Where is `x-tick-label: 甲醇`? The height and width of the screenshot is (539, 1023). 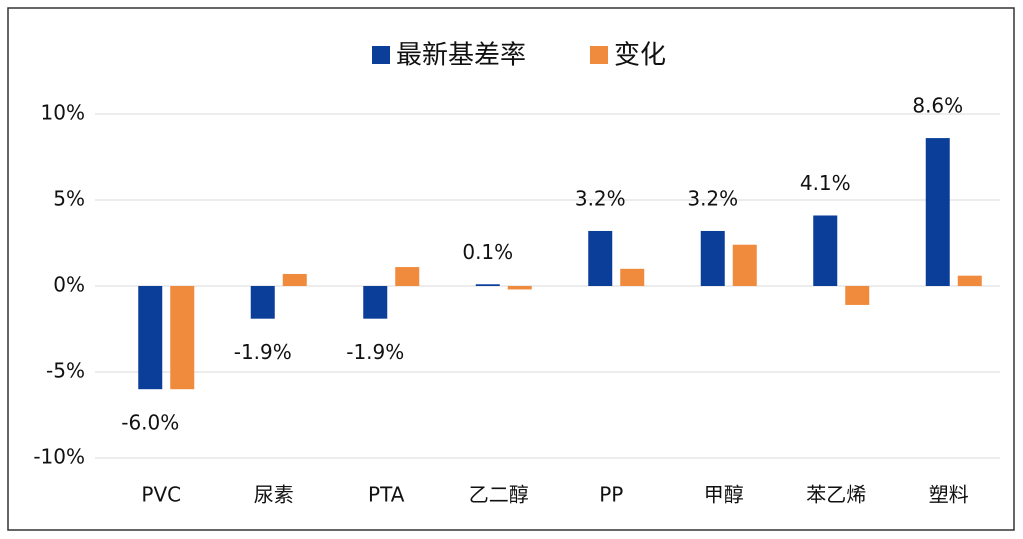
x-tick-label: 甲醇 is located at coordinates (724, 495).